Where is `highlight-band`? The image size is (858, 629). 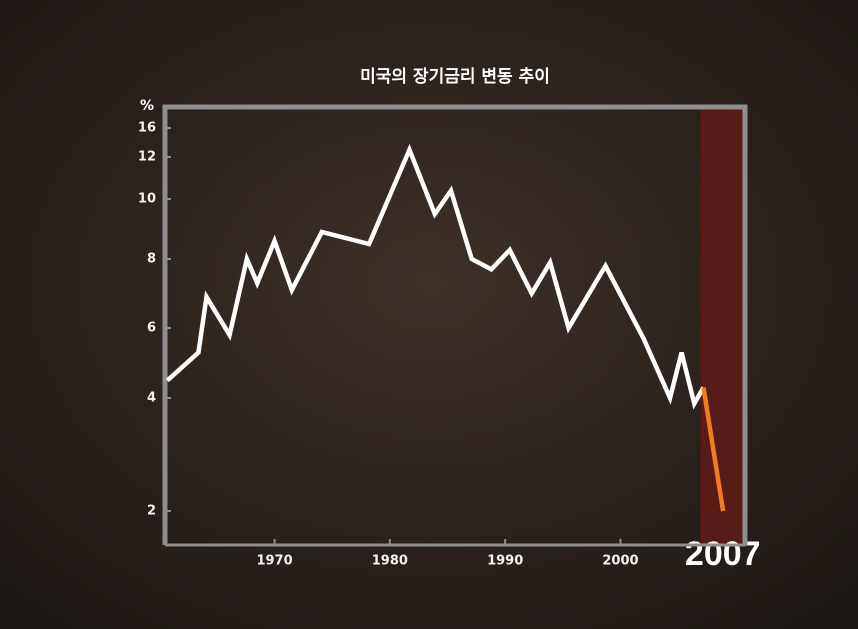
highlight-band is located at coordinates (722, 326).